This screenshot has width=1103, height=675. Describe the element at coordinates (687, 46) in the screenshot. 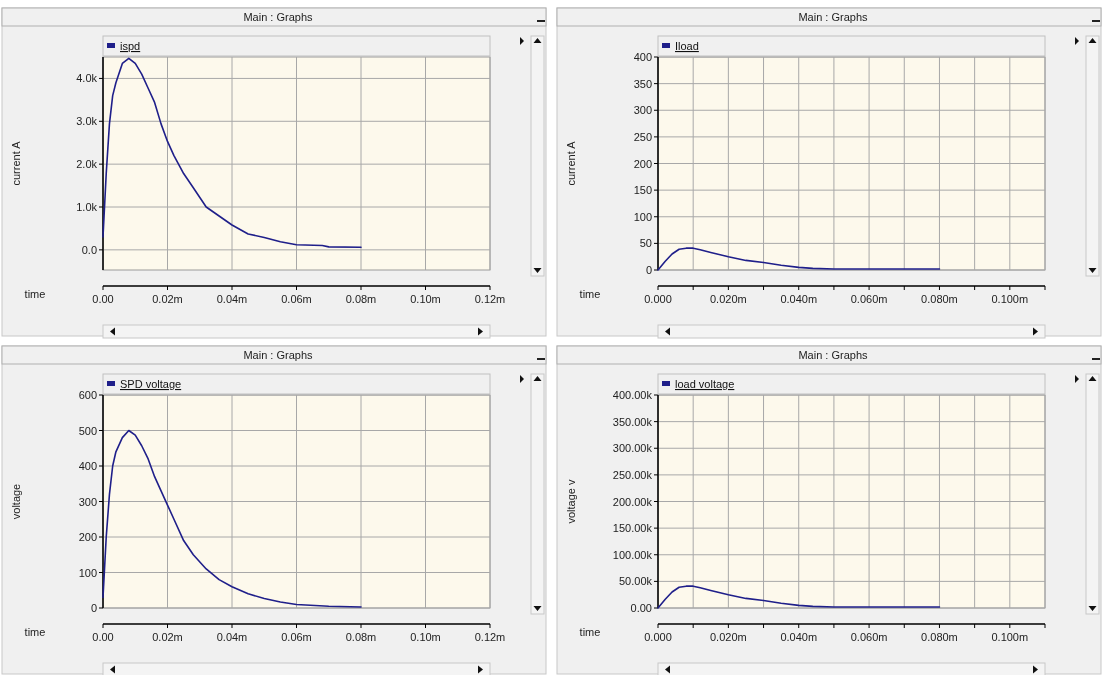

I see `legend-label: Iload` at that location.